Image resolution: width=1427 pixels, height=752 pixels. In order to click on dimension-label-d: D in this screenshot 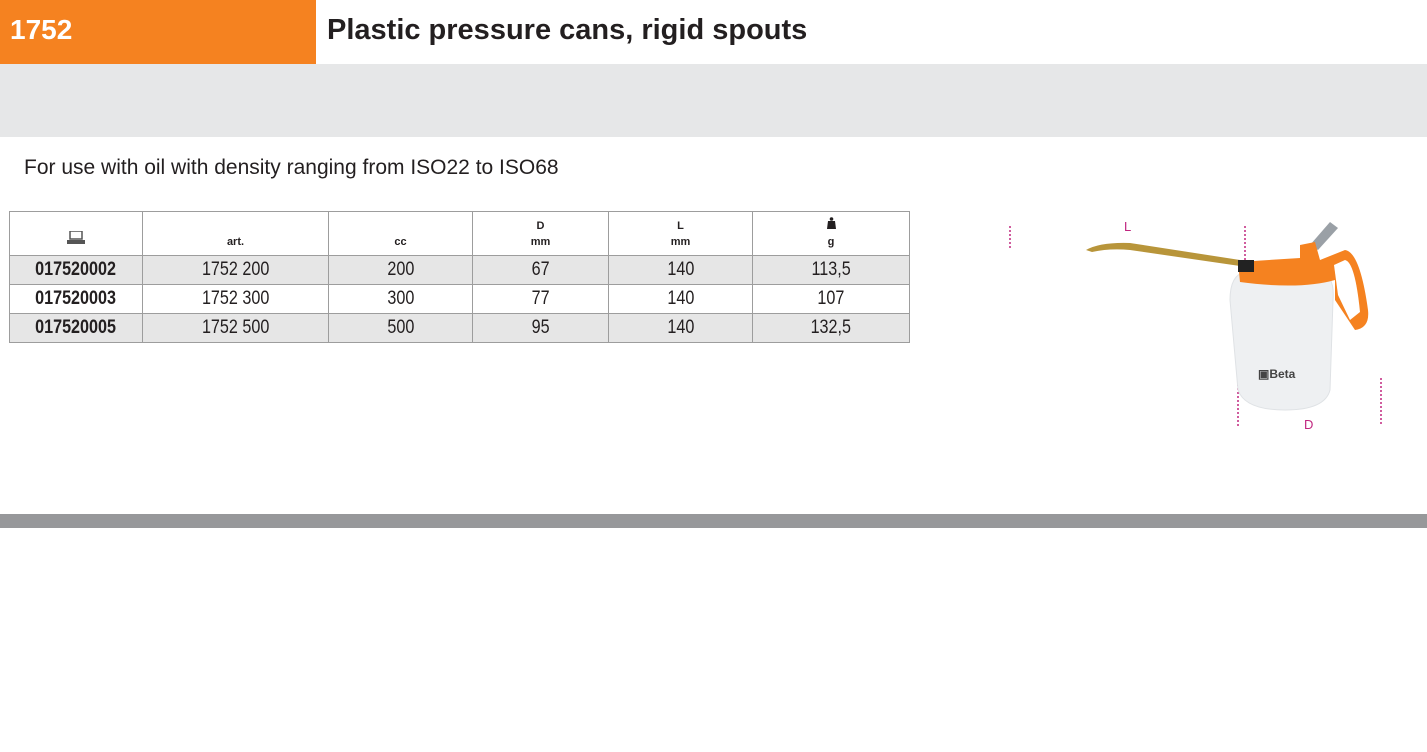, I will do `click(1308, 424)`.